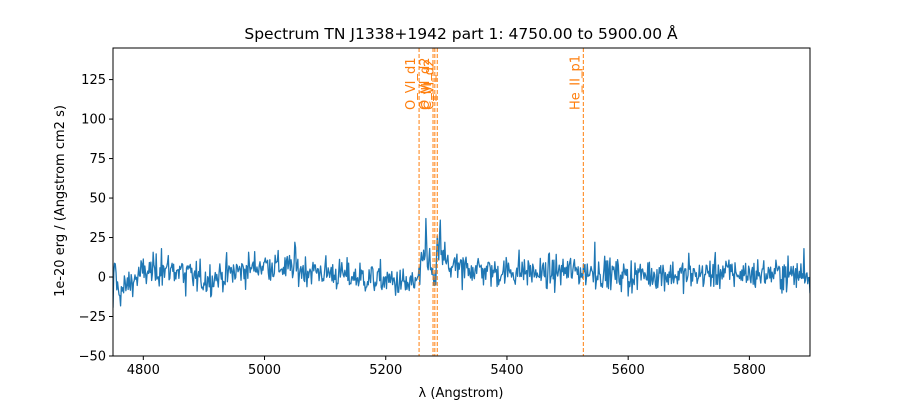  What do you see at coordinates (92, 357) in the screenshot?
I see `y-tick-label: −50` at bounding box center [92, 357].